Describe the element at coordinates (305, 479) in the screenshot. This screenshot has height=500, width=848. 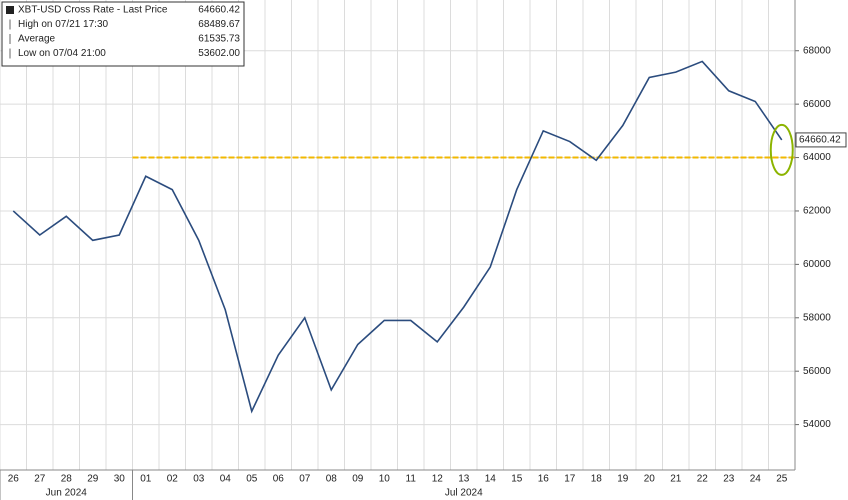
I see `x-tick-label: 07` at that location.